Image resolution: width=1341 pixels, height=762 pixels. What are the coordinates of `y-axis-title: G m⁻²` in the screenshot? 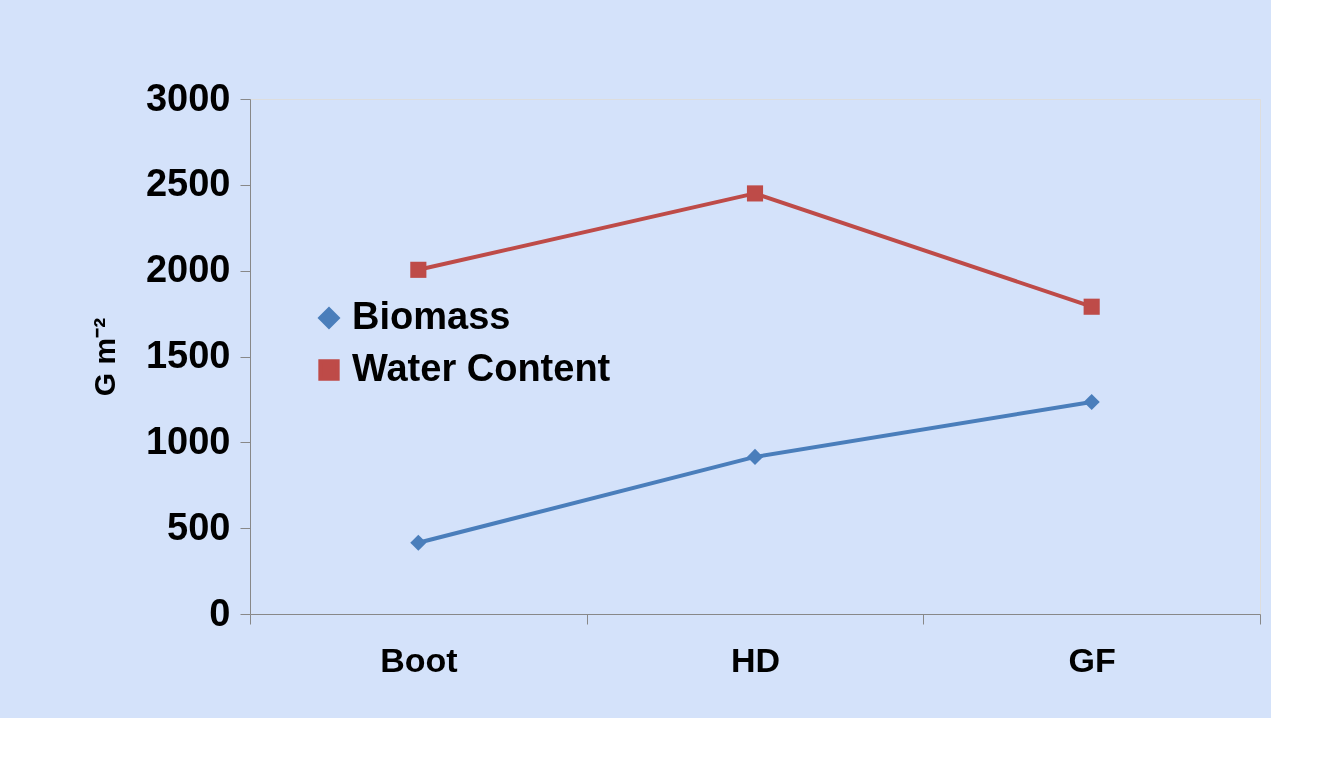 It's located at (104, 357).